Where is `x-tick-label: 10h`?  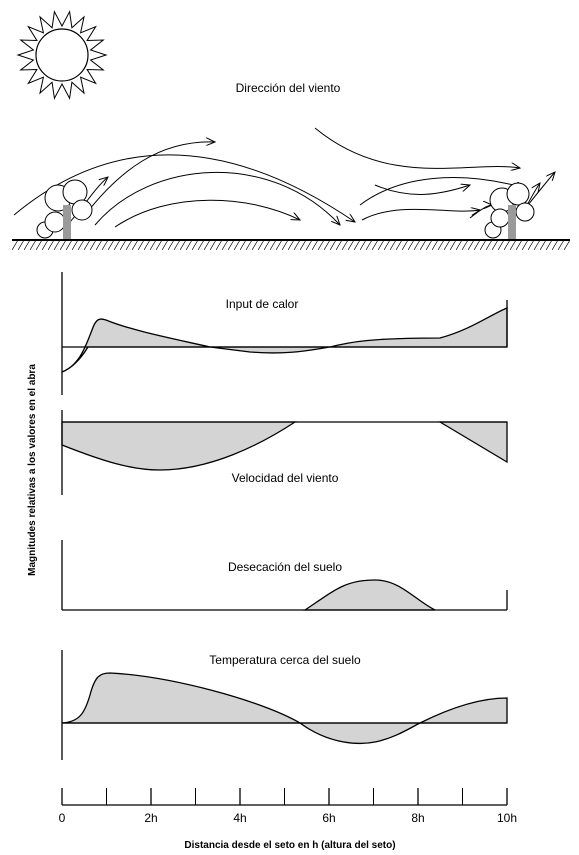 x-tick-label: 10h is located at coordinates (507, 818).